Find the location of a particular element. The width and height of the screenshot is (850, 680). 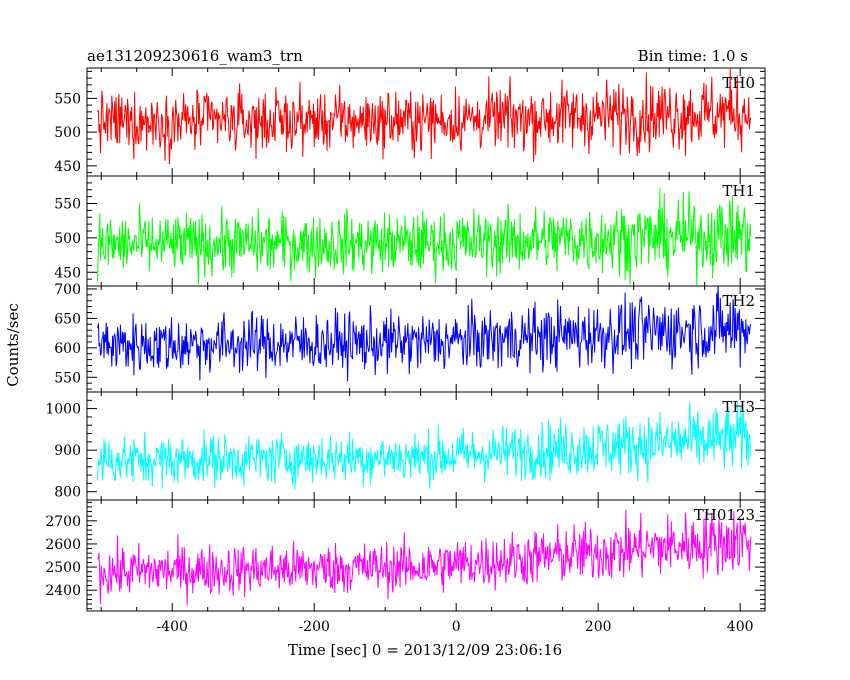

x-axis-label: Time [sec] 0 = 2013/12/09 23:06:16 is located at coordinates (425, 650).